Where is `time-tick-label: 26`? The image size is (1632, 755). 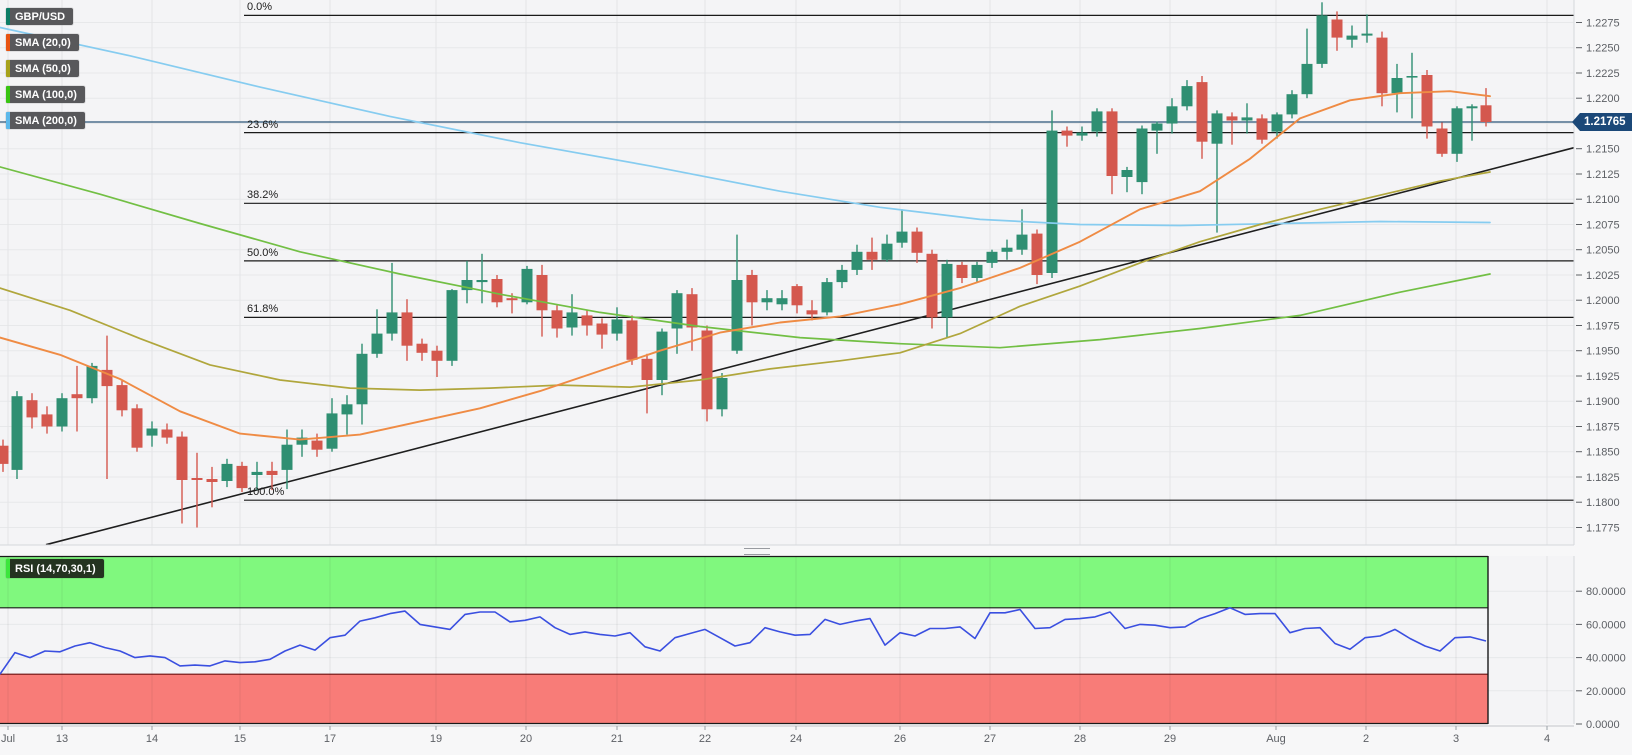
time-tick-label: 26 is located at coordinates (900, 739).